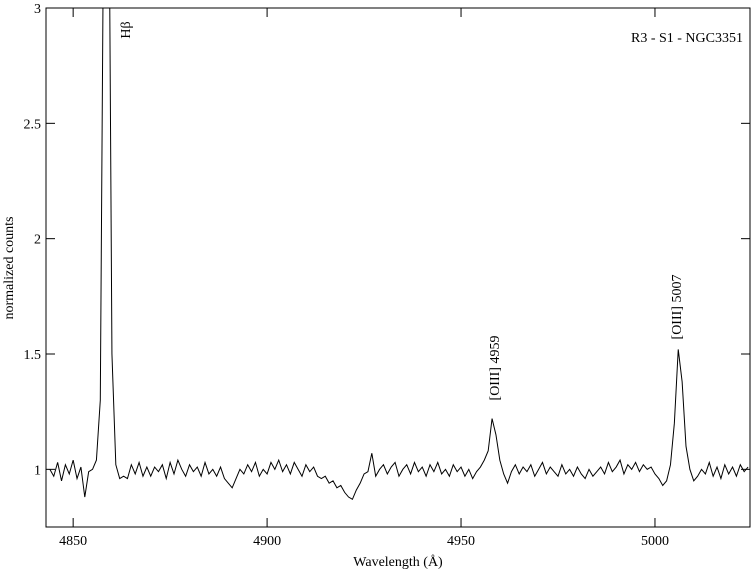 This screenshot has width=752, height=573. Describe the element at coordinates (687, 38) in the screenshot. I see `annotation: R3 - S1 - NGC3351` at that location.